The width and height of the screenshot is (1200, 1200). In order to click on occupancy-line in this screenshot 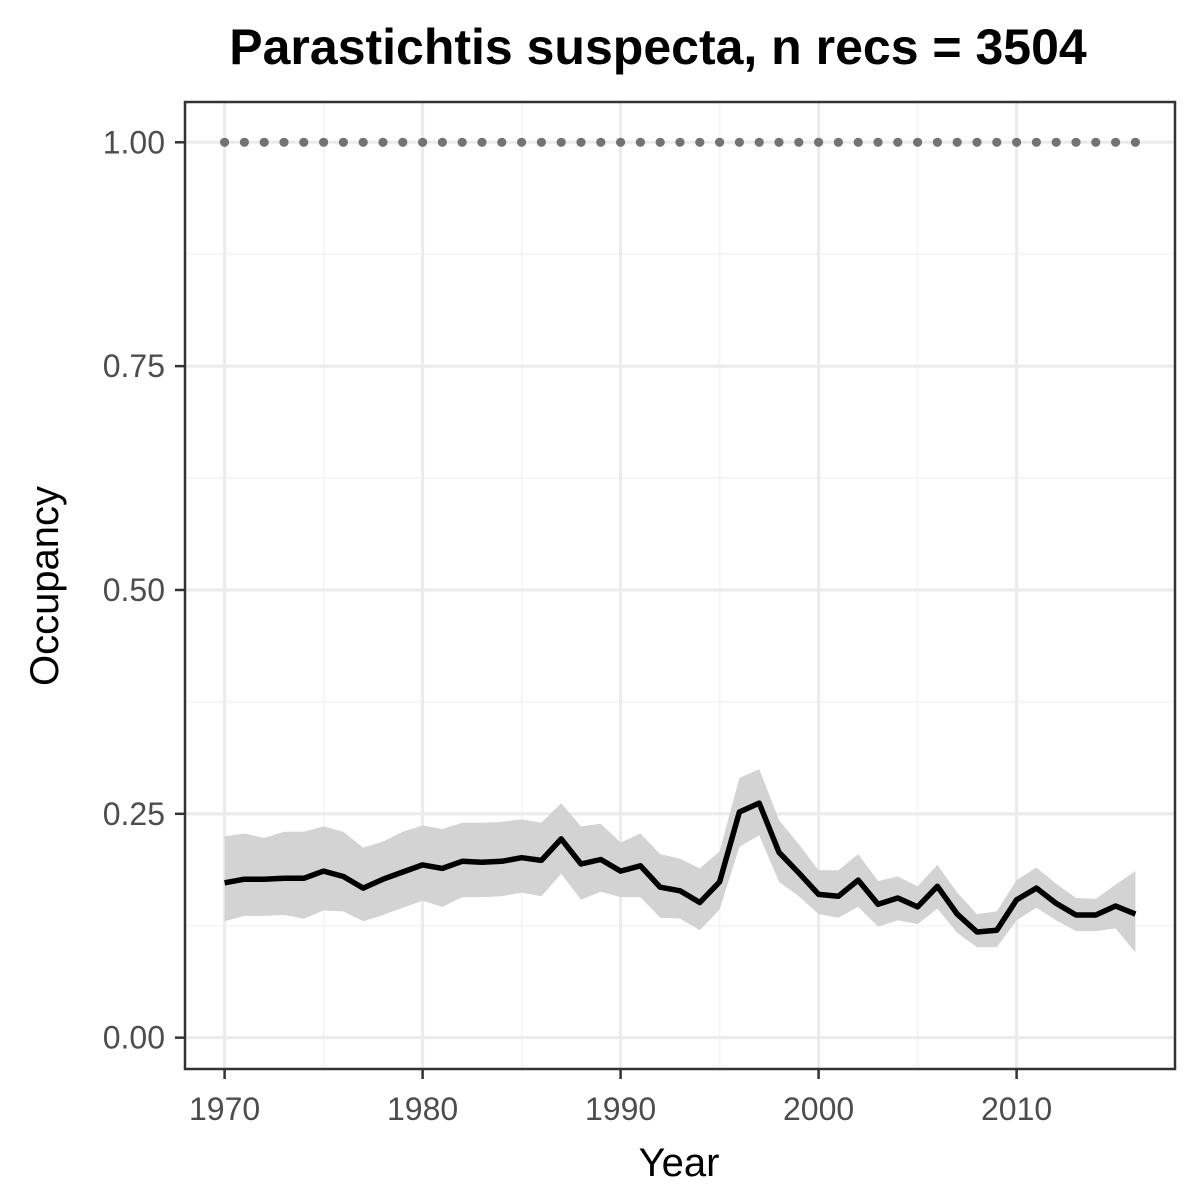, I will do `click(680, 867)`.